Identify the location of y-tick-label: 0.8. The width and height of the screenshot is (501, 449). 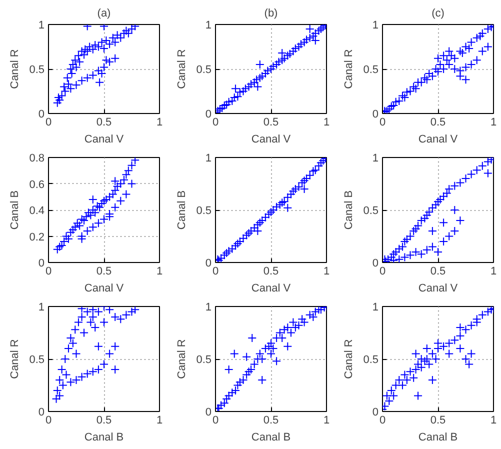
(37, 158).